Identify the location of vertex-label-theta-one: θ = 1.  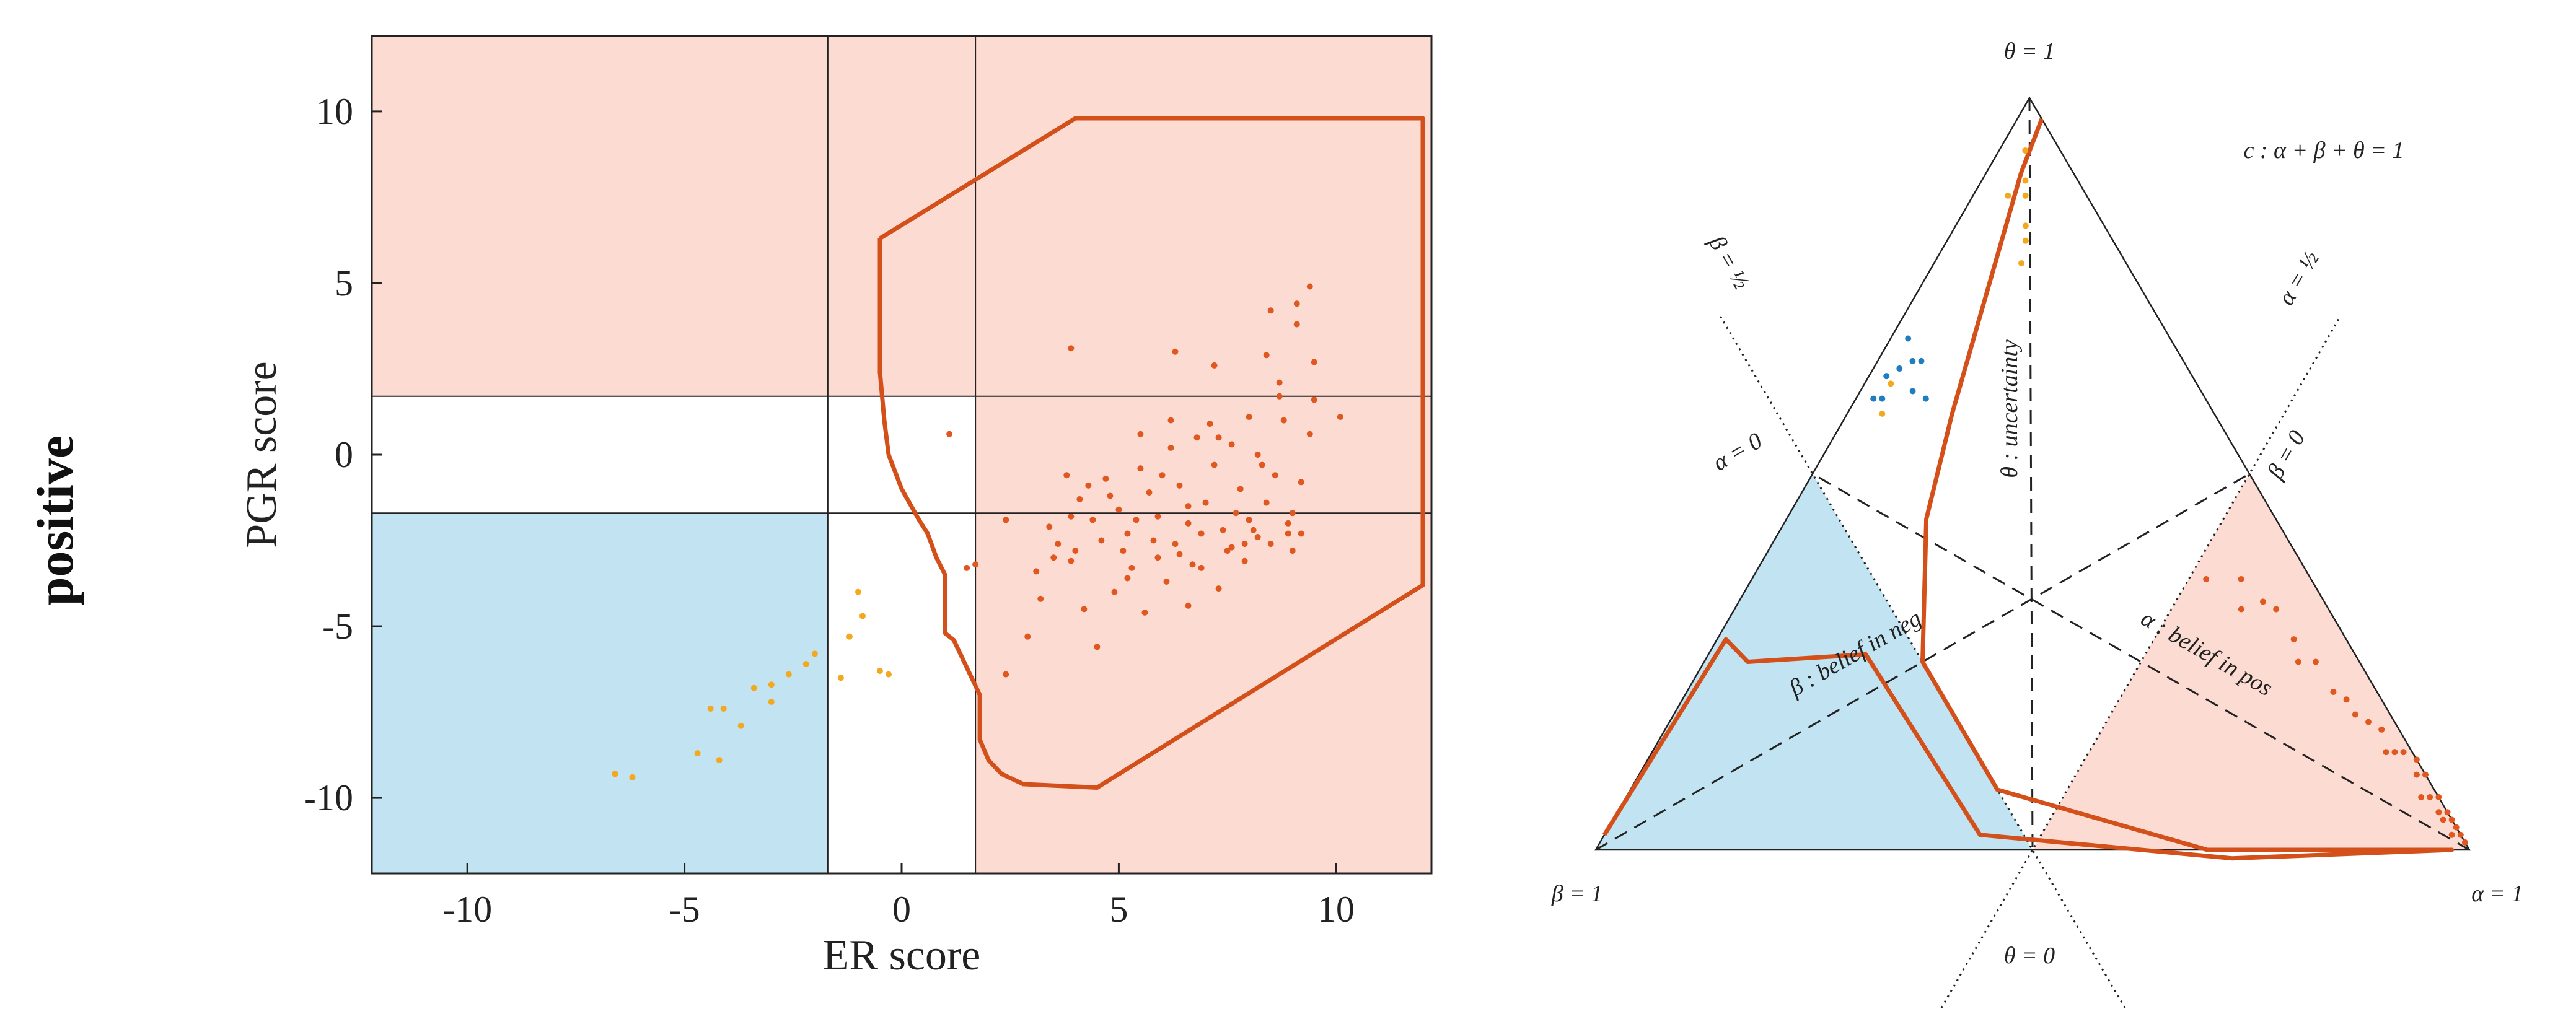
(2029, 51).